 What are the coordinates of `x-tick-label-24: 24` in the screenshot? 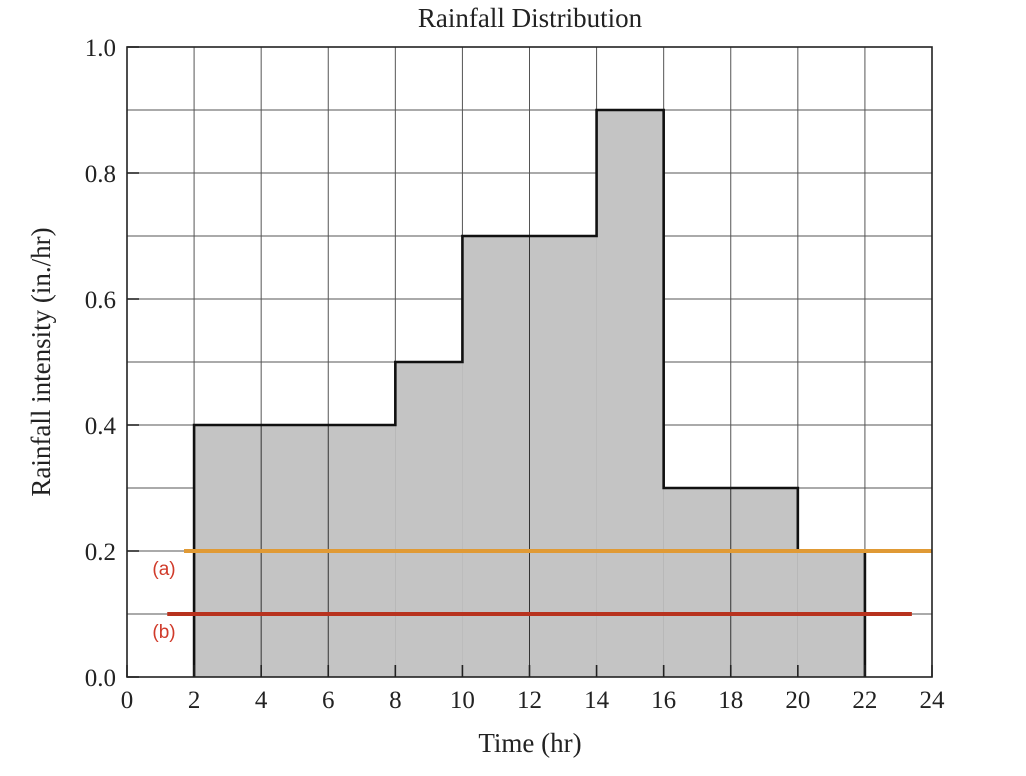 It's located at (933, 700).